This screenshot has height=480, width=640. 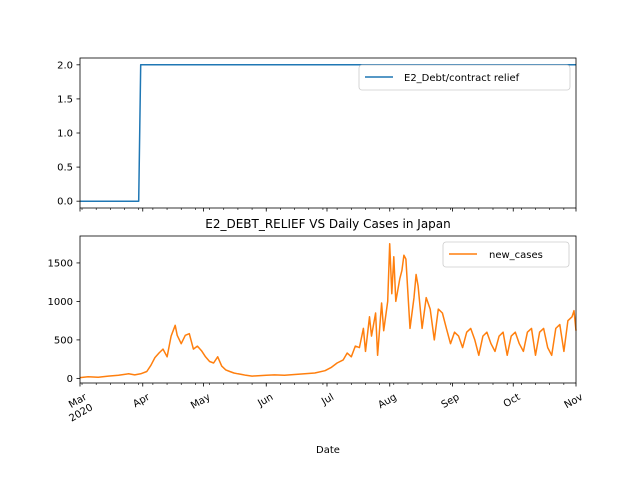 What do you see at coordinates (60, 263) in the screenshot?
I see `bottom-y-tick-label: 1500` at bounding box center [60, 263].